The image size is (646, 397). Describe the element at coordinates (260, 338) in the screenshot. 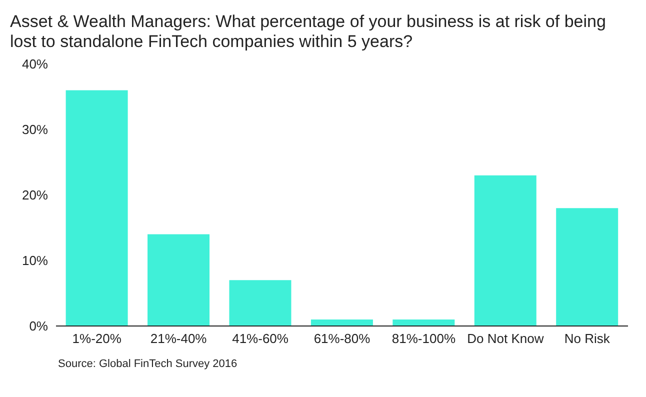

I see `x-tick-label: 41%-60%` at that location.